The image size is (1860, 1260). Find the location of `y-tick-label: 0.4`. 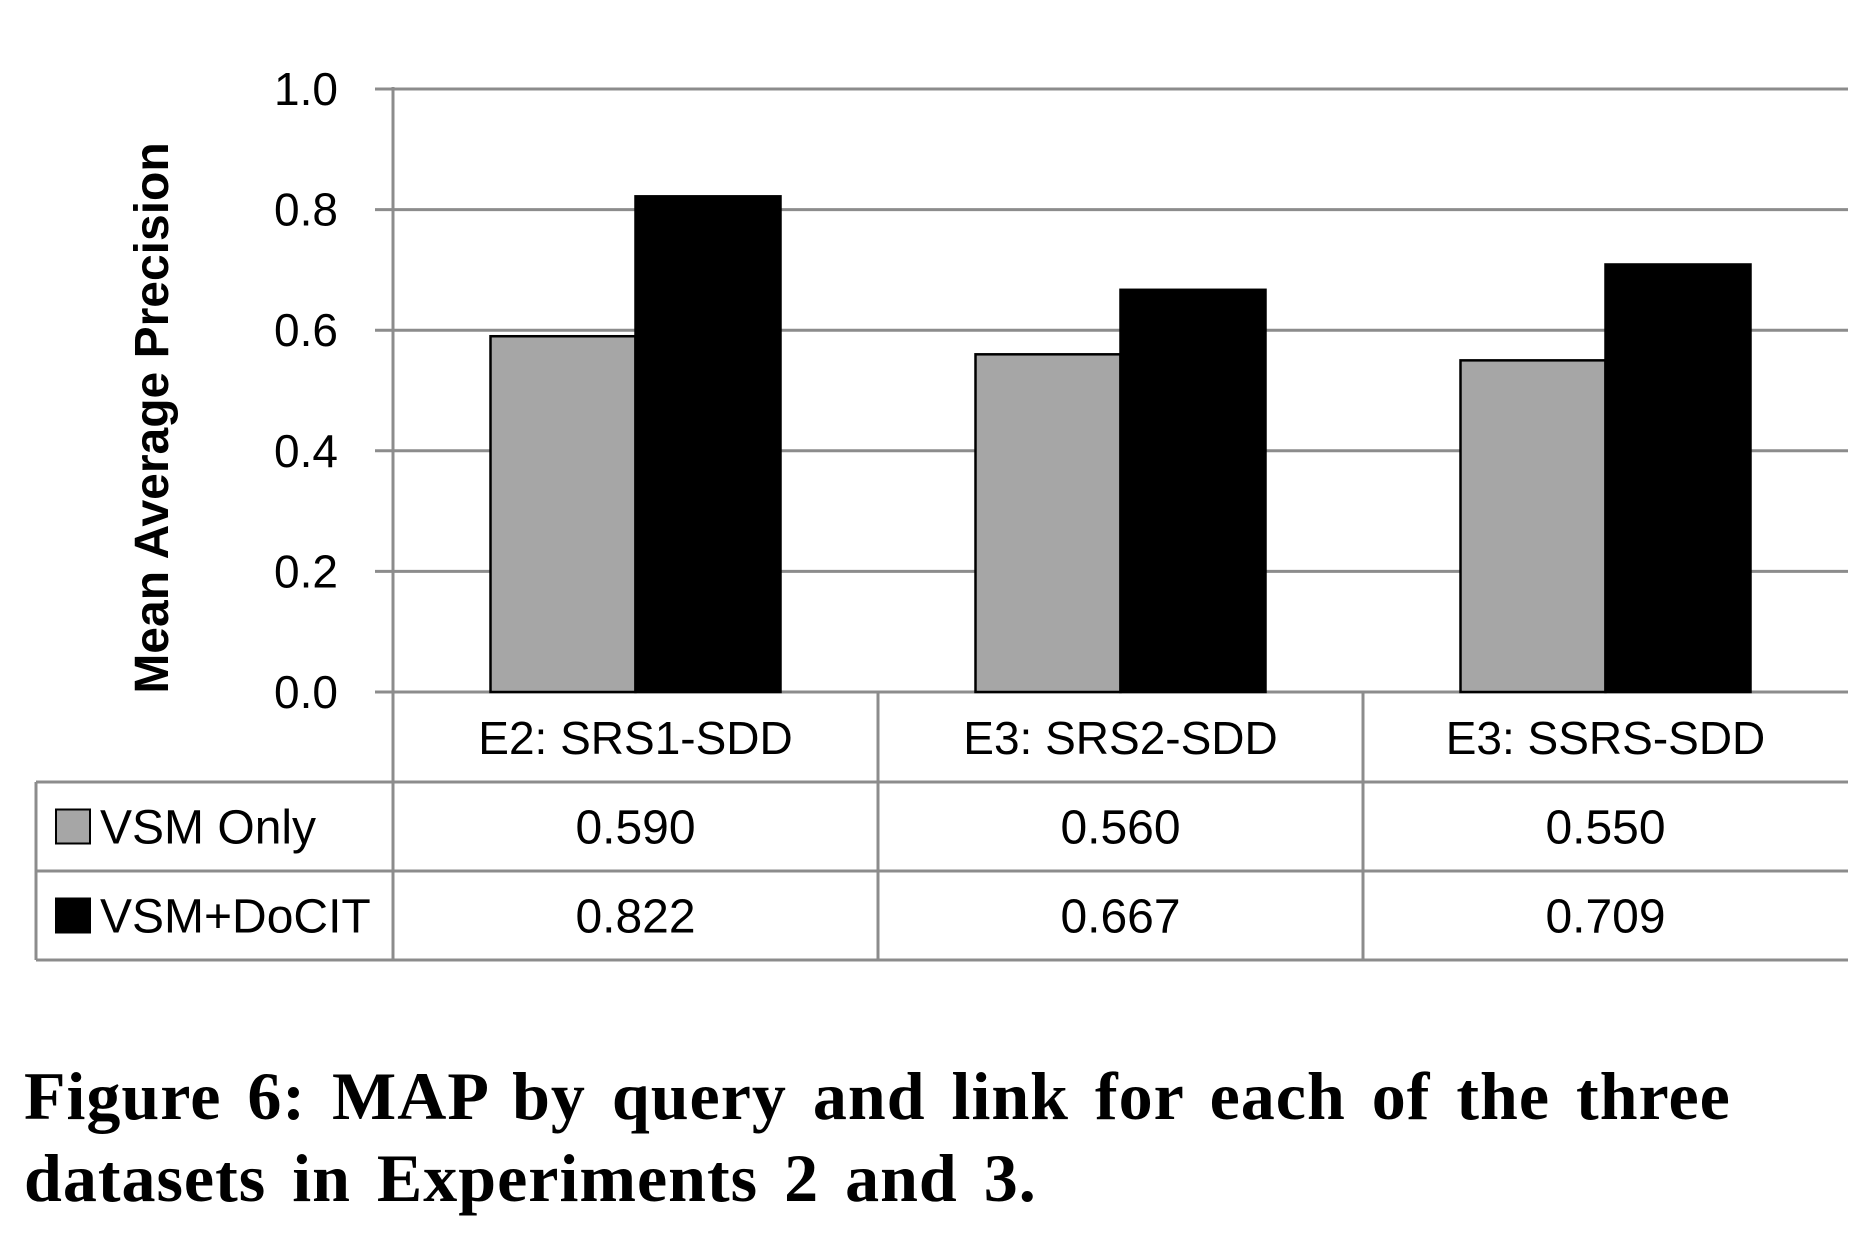

y-tick-label: 0.4 is located at coordinates (306, 451).